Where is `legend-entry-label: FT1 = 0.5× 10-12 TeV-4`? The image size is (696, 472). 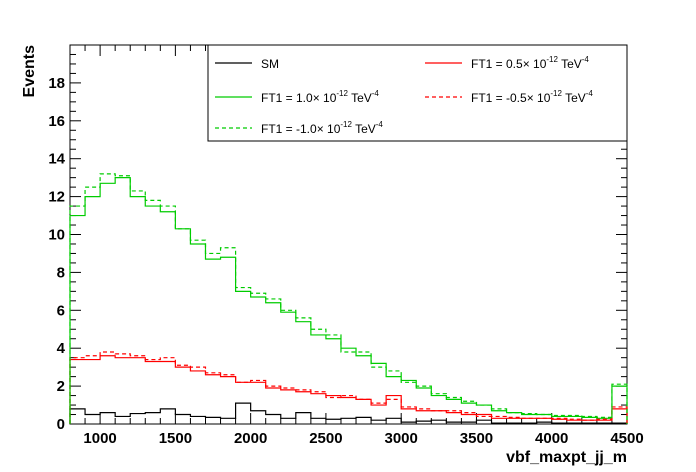
legend-entry-label: FT1 = 0.5× 10-12 TeV-4 is located at coordinates (530, 63).